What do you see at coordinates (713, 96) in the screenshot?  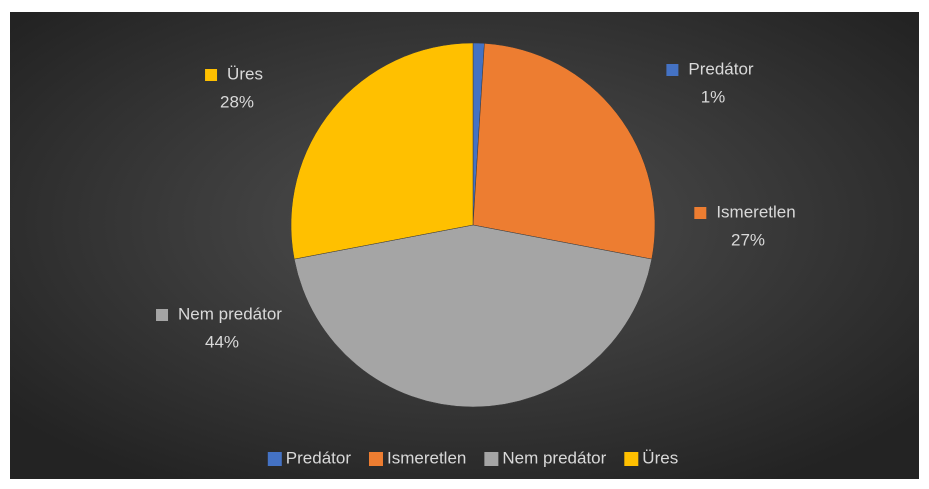 I see `data-label-value: 1%` at bounding box center [713, 96].